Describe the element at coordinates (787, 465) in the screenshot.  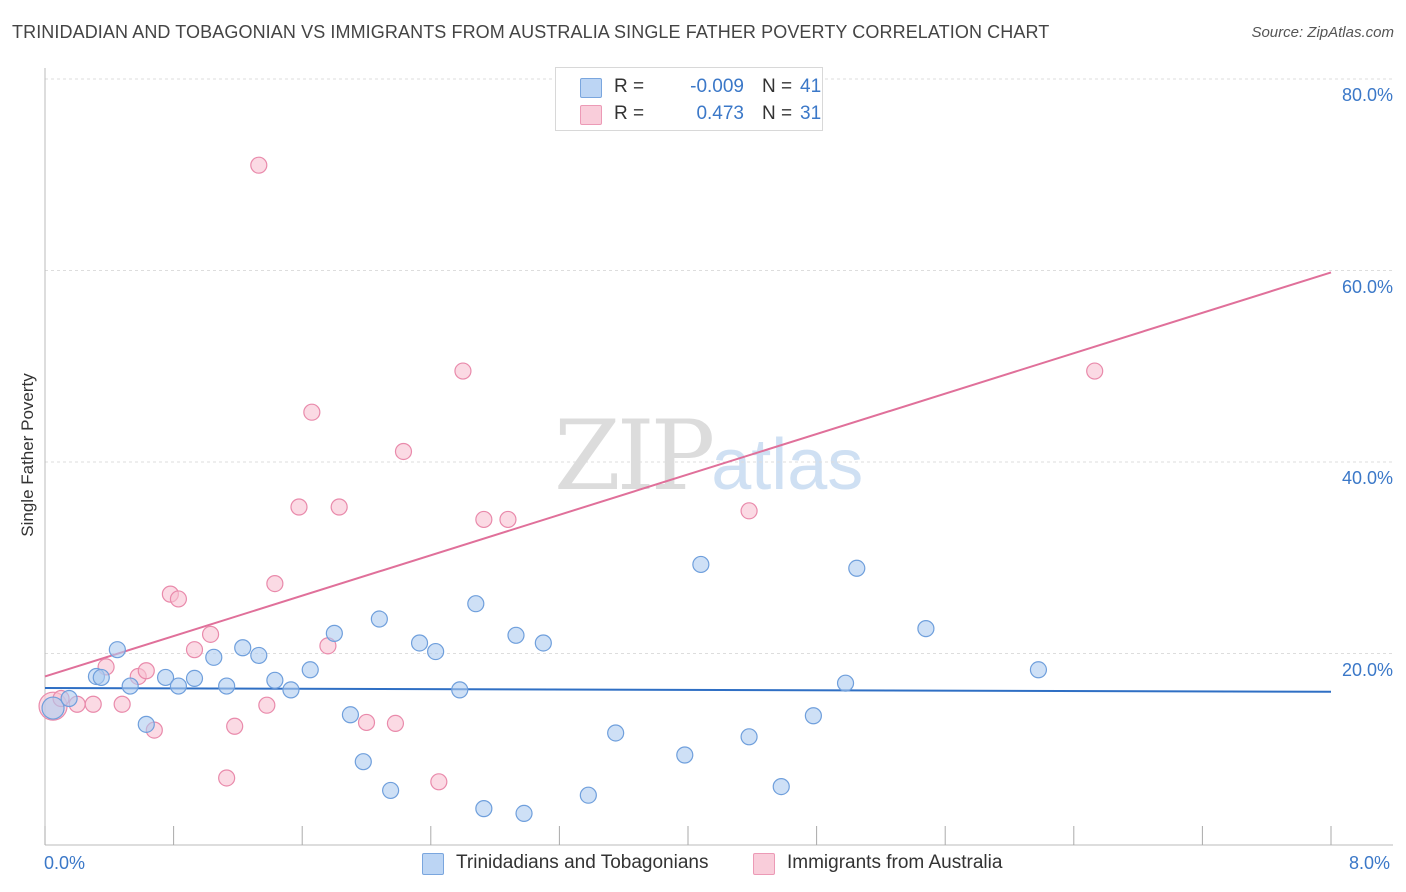
I see `watermark-atlas: atlas` at that location.